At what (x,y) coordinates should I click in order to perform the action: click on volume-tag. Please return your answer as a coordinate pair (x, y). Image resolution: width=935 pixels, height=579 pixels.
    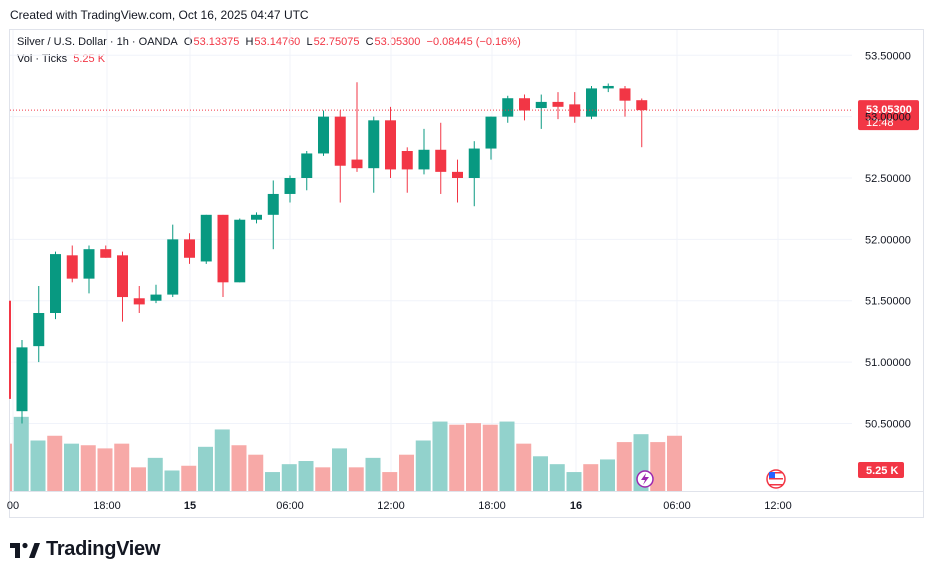
    Looking at the image, I should click on (881, 470).